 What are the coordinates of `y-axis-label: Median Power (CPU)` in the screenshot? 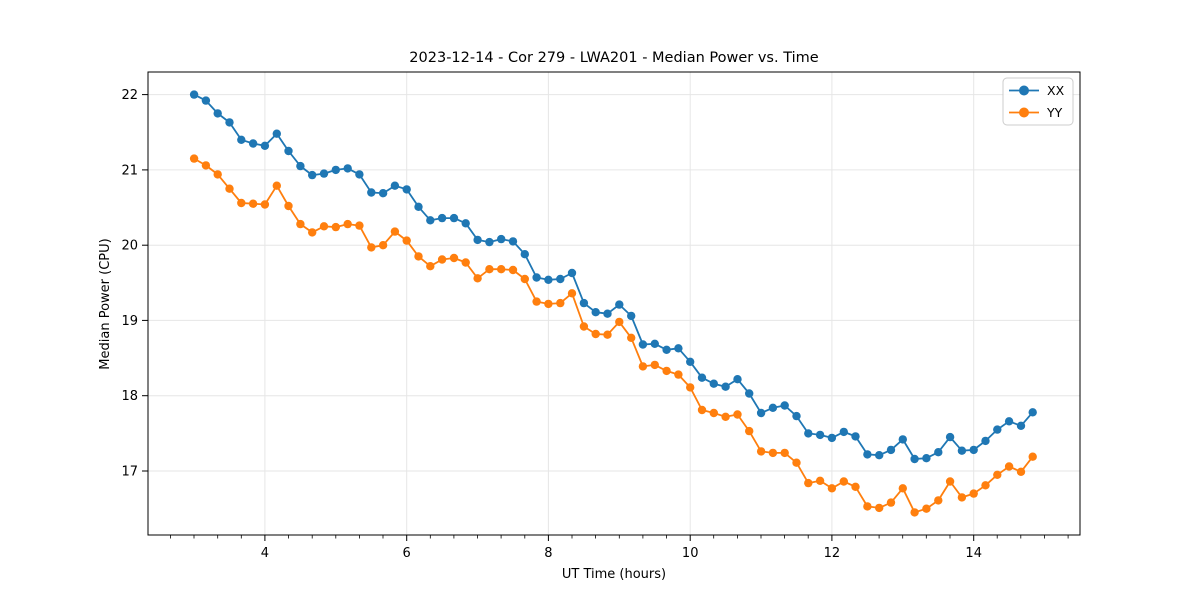 It's located at (105, 303).